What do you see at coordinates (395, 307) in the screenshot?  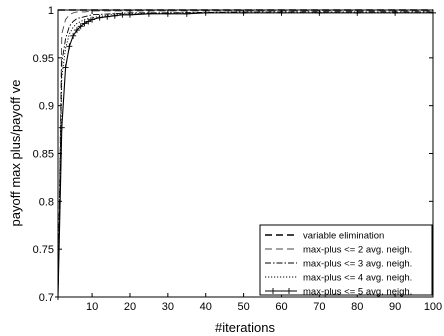 I see `x-tick-label: 90` at bounding box center [395, 307].